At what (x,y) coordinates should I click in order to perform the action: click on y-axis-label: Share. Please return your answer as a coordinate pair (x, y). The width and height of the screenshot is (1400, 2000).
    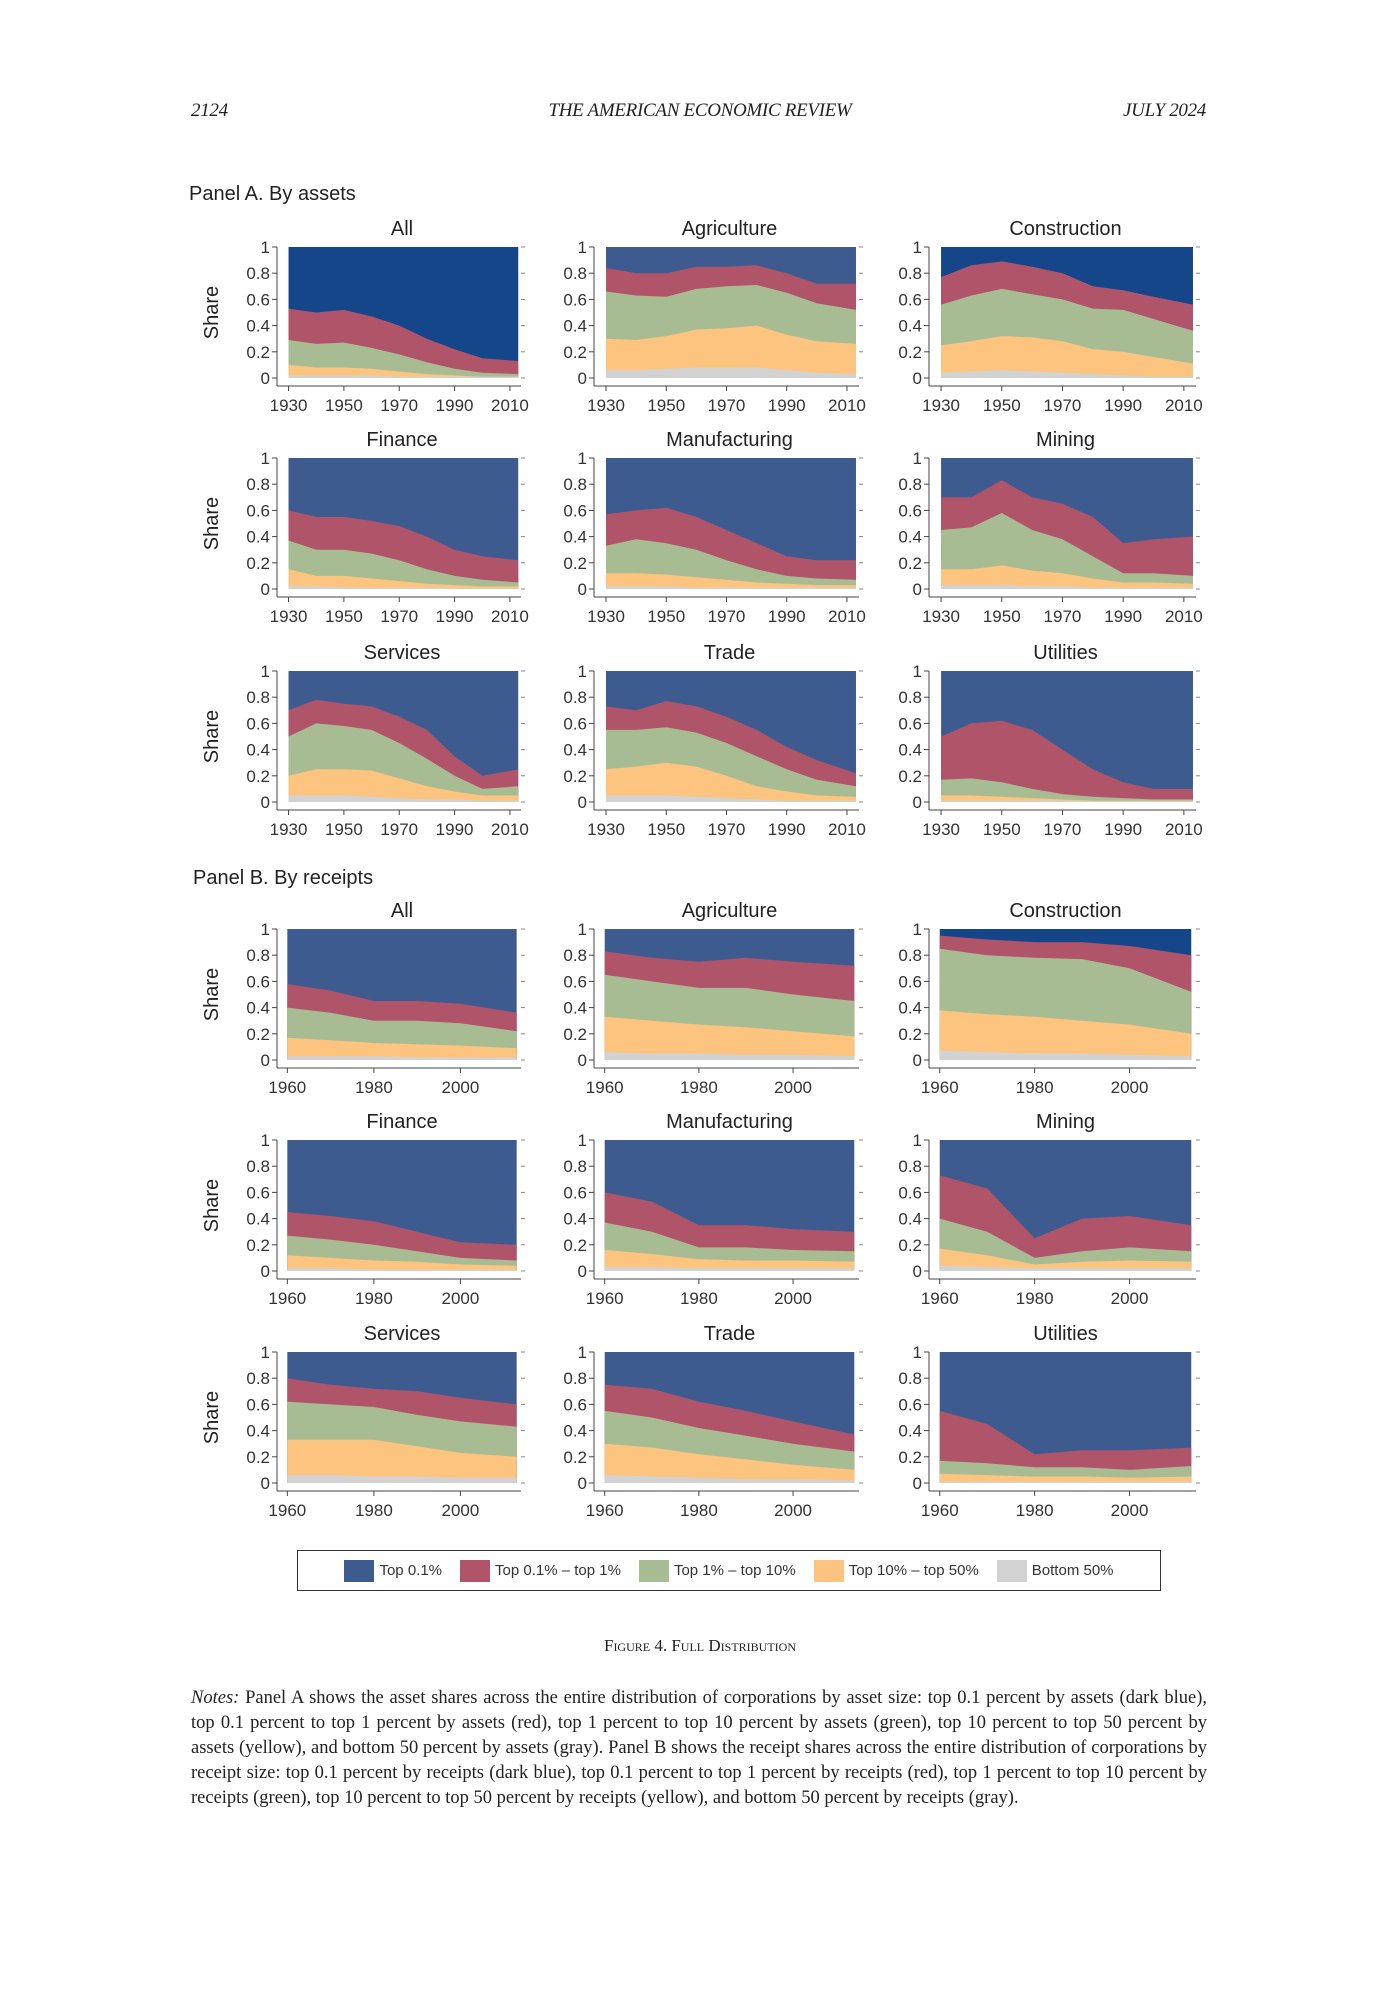
    Looking at the image, I should click on (212, 312).